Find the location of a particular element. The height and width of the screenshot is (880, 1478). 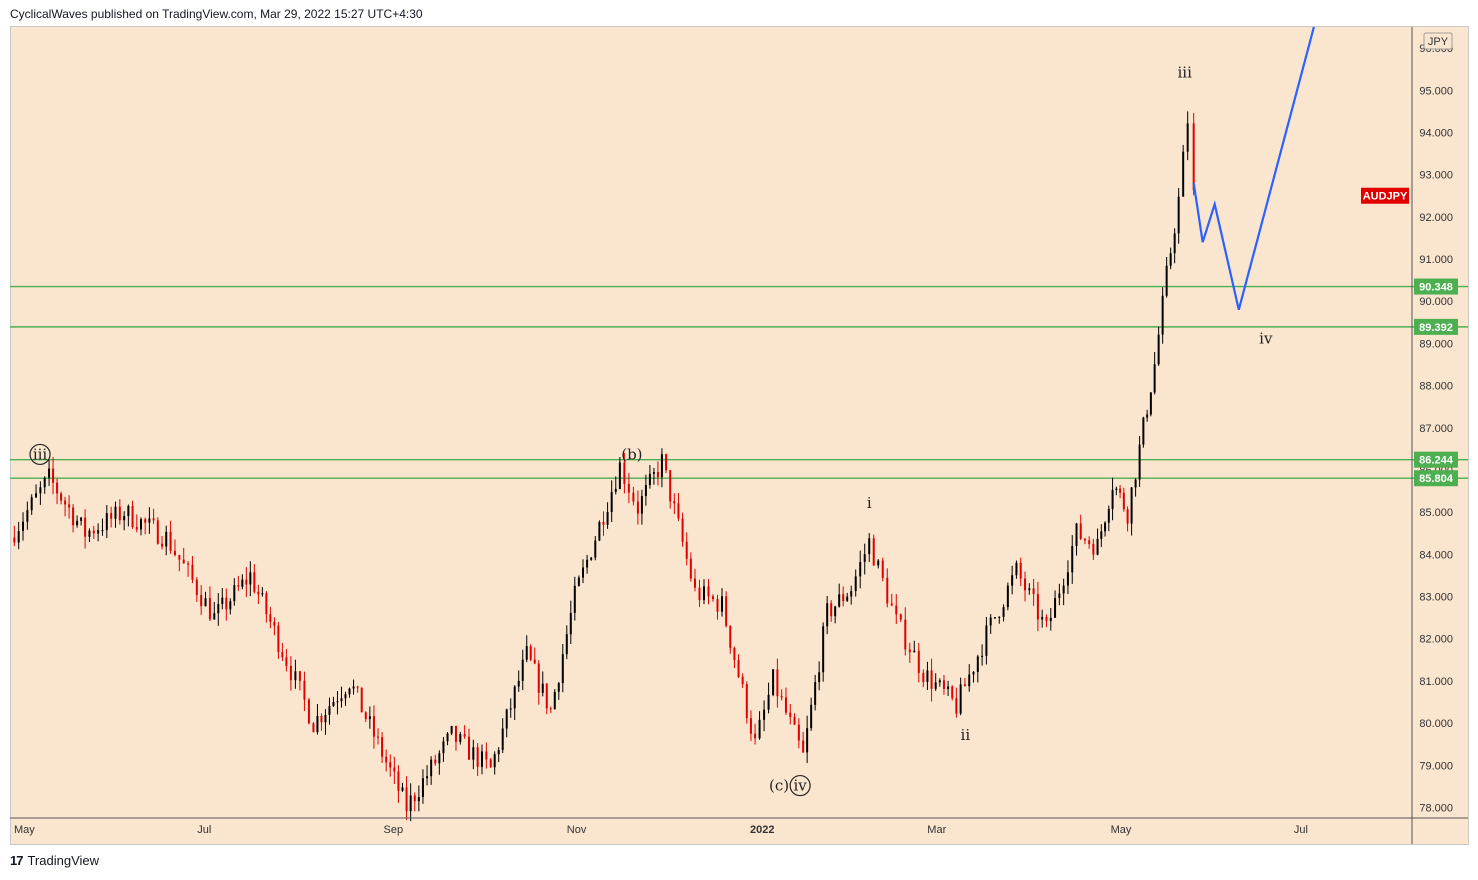

price-tick-label: 92.000 is located at coordinates (1436, 218).